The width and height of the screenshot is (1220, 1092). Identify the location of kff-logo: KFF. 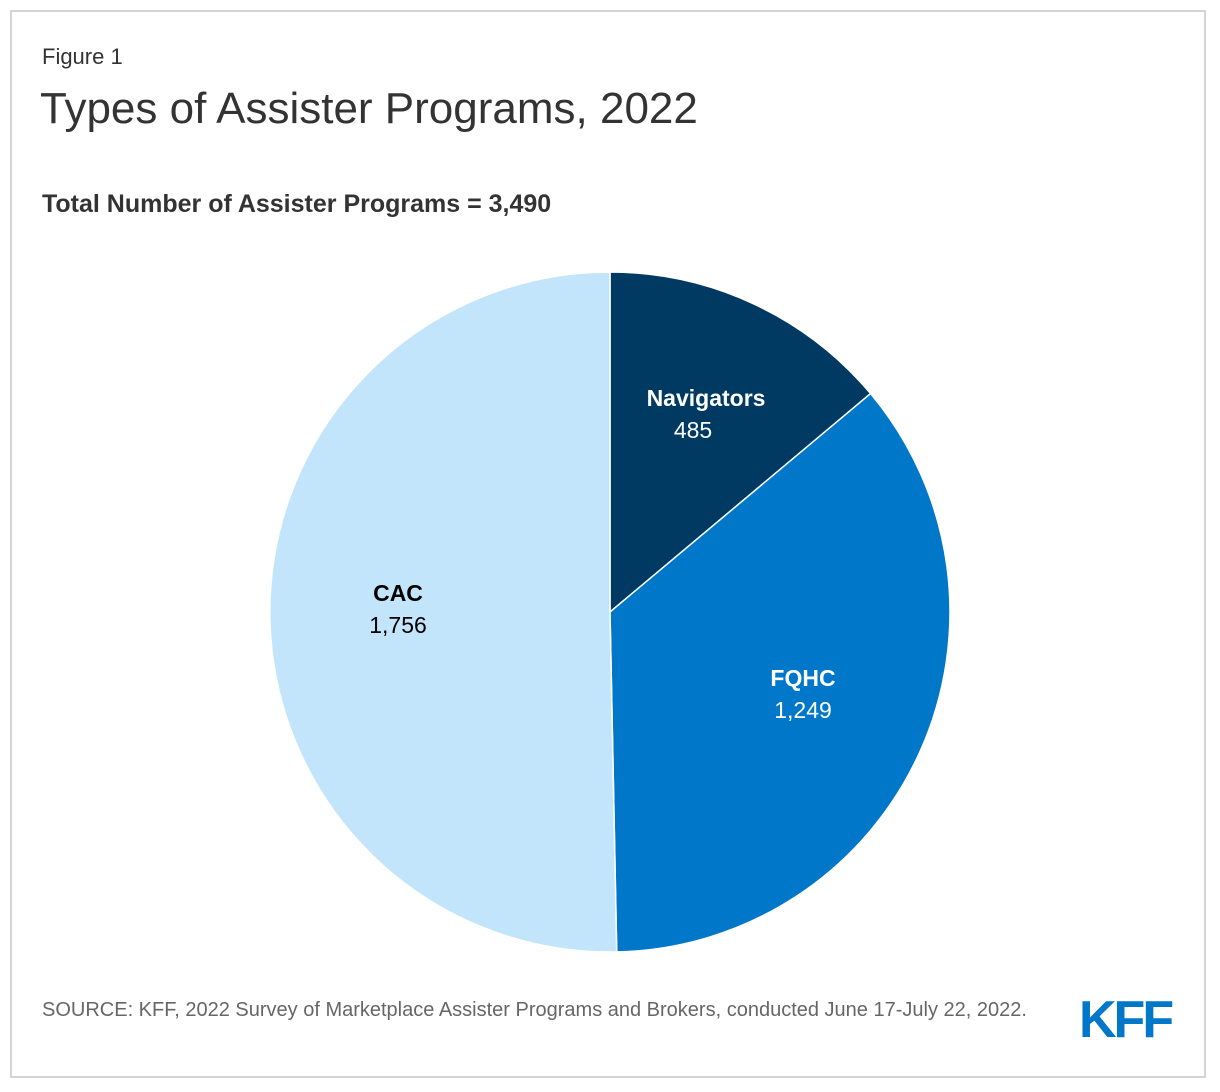
(1126, 1020).